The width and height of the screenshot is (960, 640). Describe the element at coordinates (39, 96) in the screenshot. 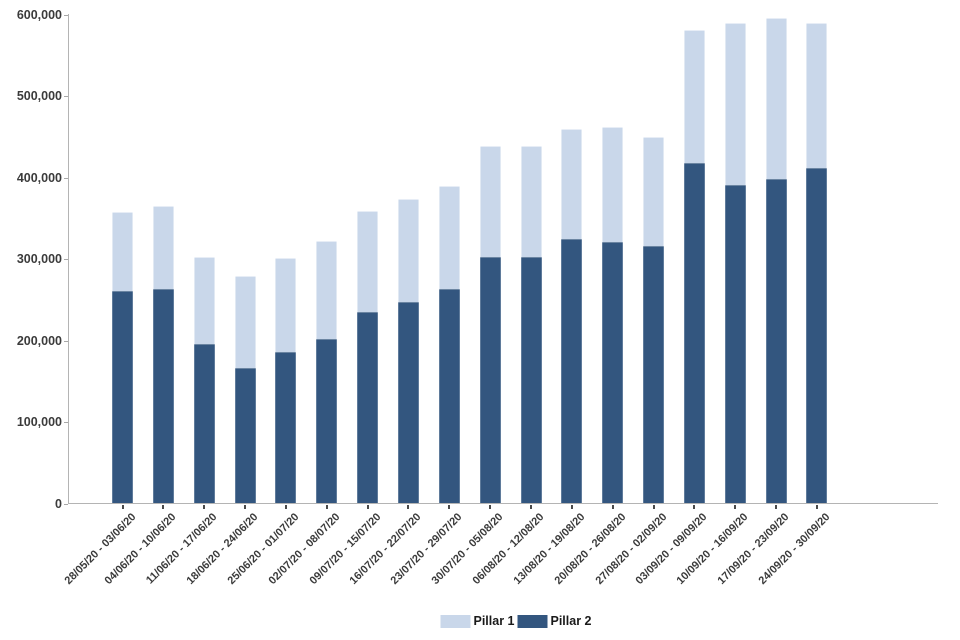

I see `y-axis-tick-label: 500,000` at that location.